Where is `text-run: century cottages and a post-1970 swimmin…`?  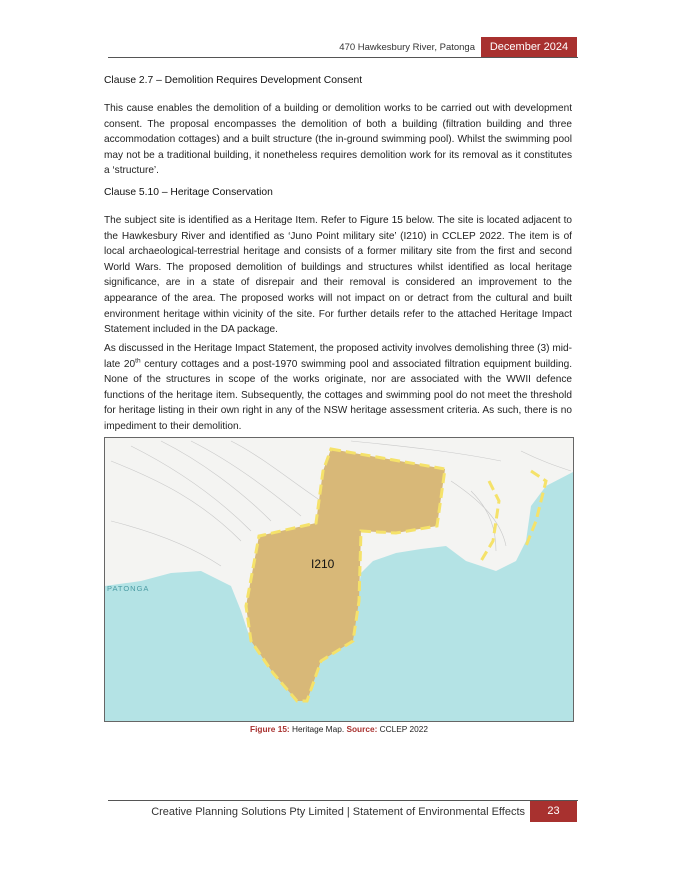
text-run: century cottages and a post-1970 swimmin… is located at coordinates (338, 395).